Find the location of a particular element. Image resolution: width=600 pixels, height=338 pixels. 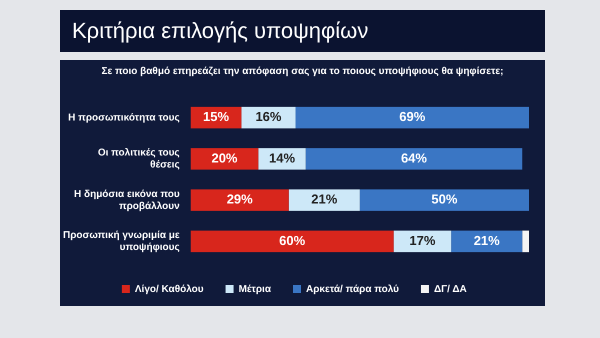

data-label: 60% is located at coordinates (292, 240).